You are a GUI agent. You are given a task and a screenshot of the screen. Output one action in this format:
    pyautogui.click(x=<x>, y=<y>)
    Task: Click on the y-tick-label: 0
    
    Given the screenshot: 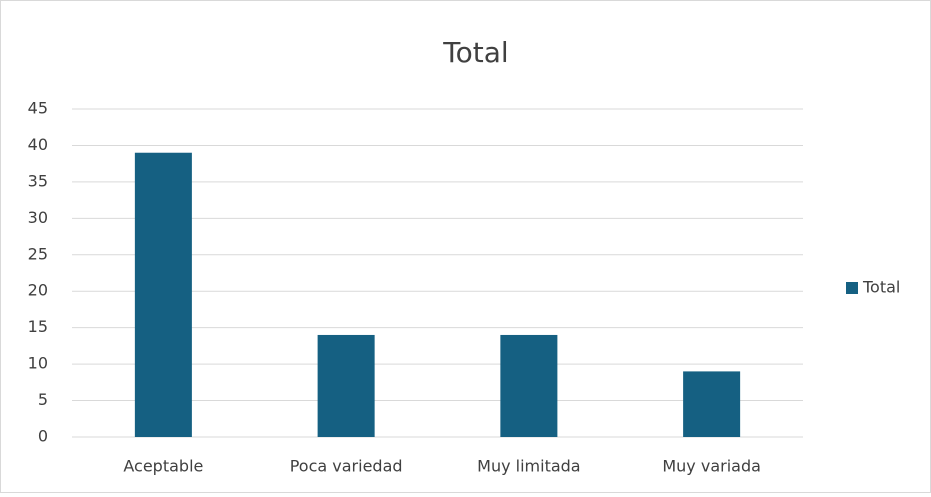 What is the action you would take?
    pyautogui.click(x=43, y=436)
    